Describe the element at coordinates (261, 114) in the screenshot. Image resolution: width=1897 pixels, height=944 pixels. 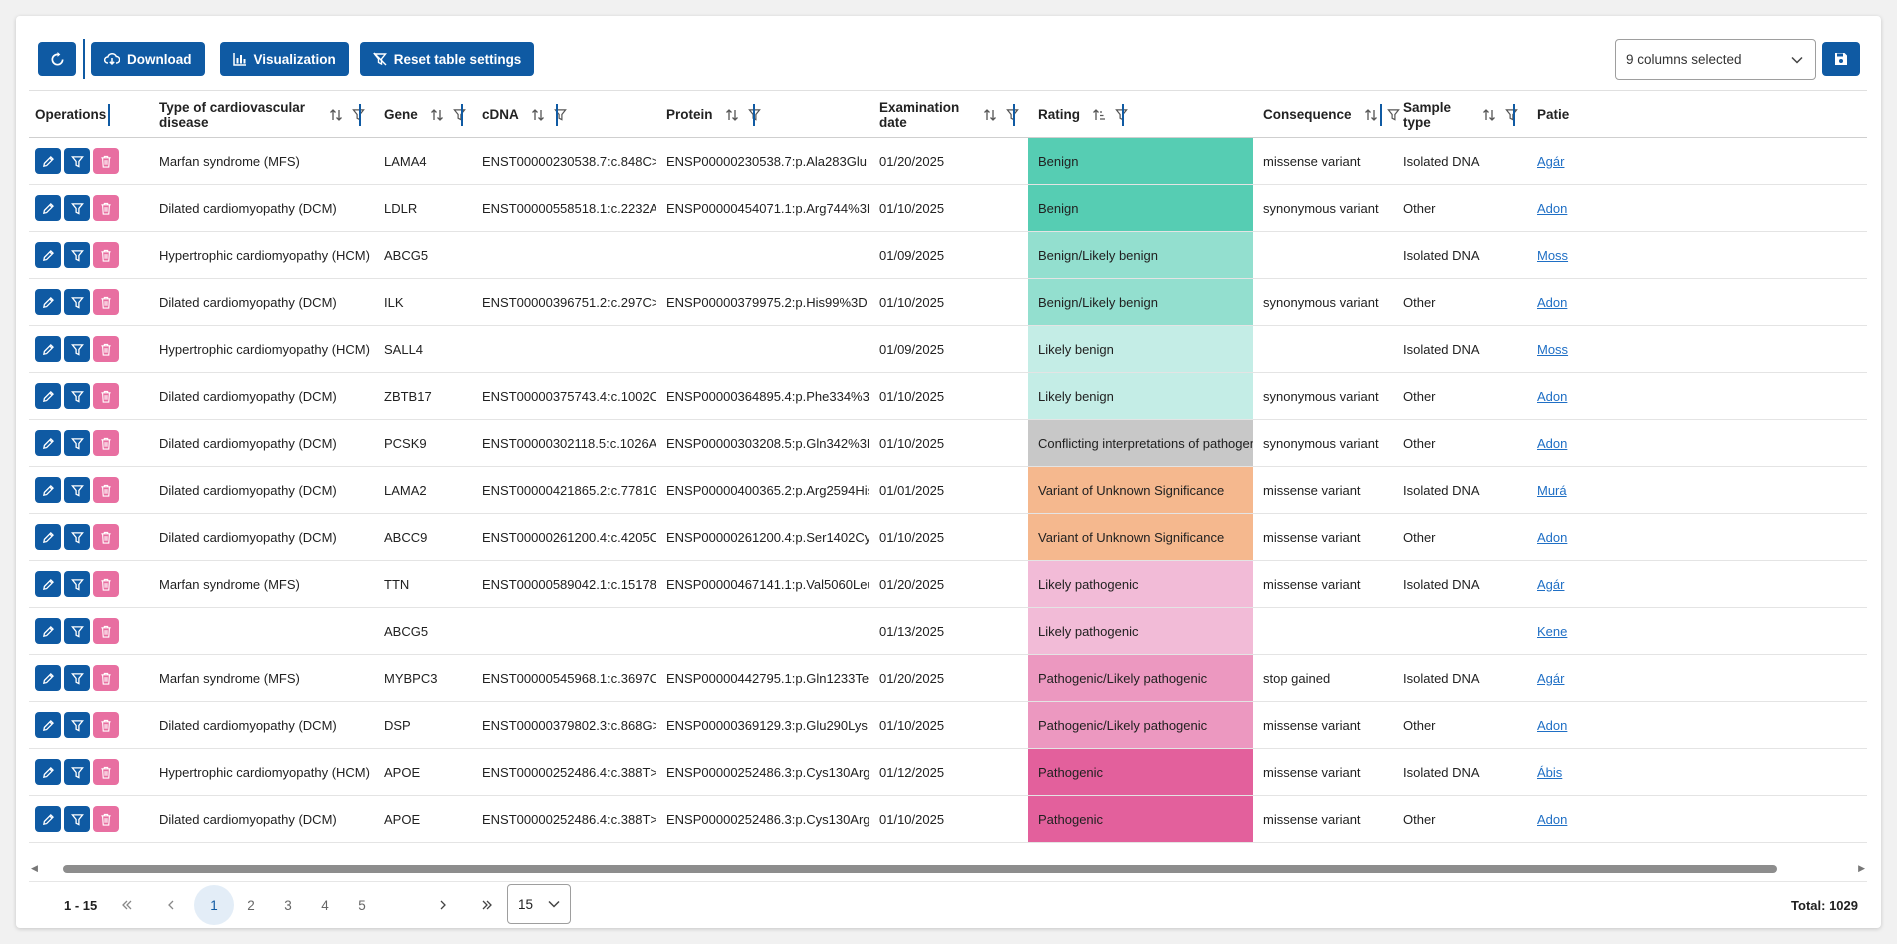
I see `column-header-disease: Type of cardiovascular disease` at that location.